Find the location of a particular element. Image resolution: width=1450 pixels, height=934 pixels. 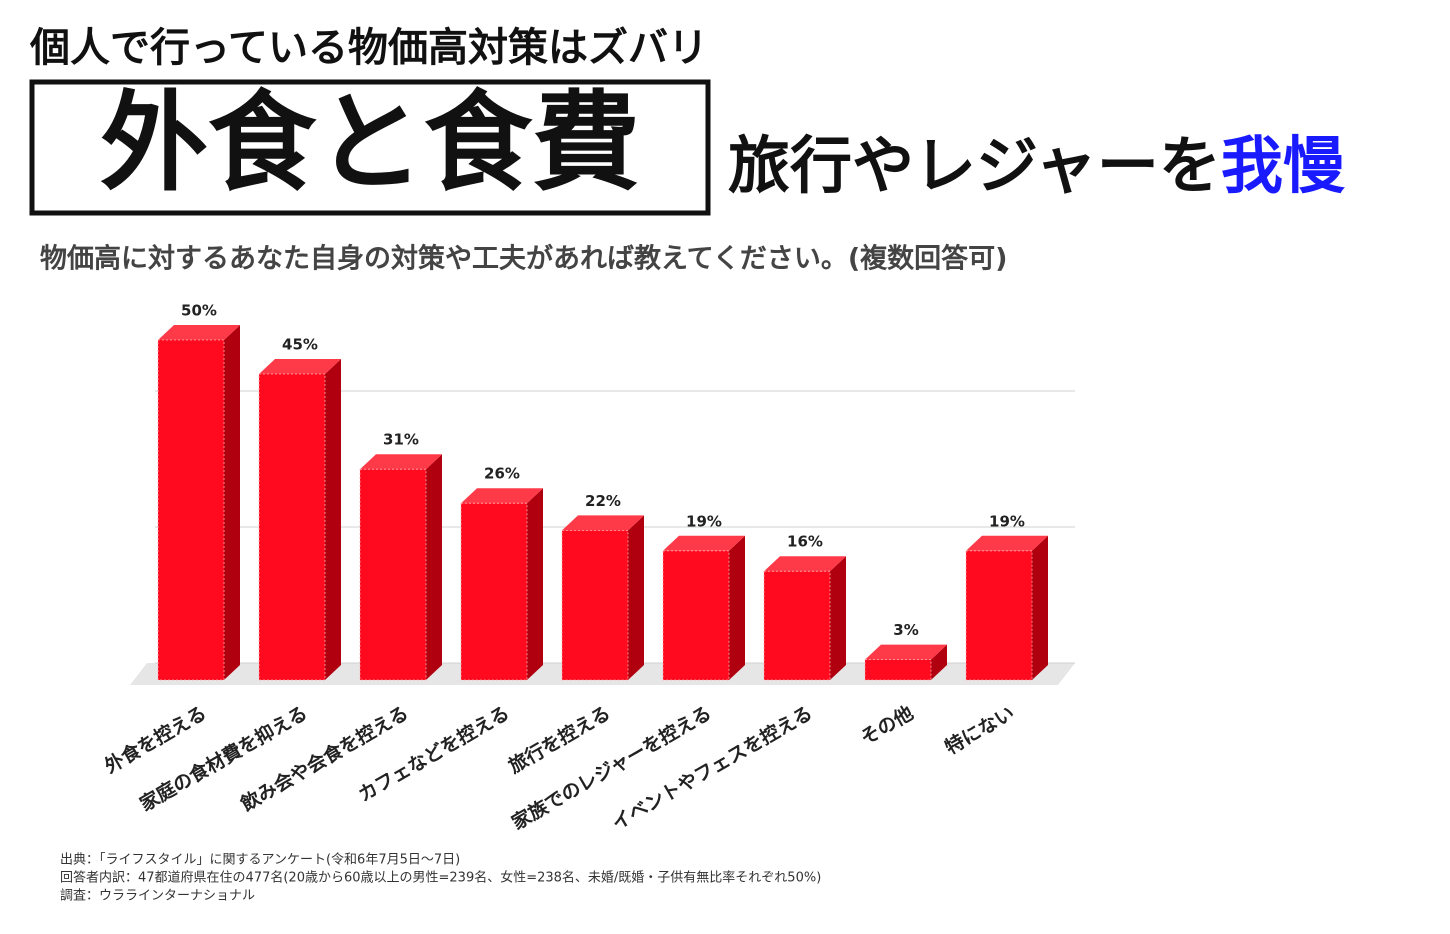

value-label: 16% is located at coordinates (805, 542).